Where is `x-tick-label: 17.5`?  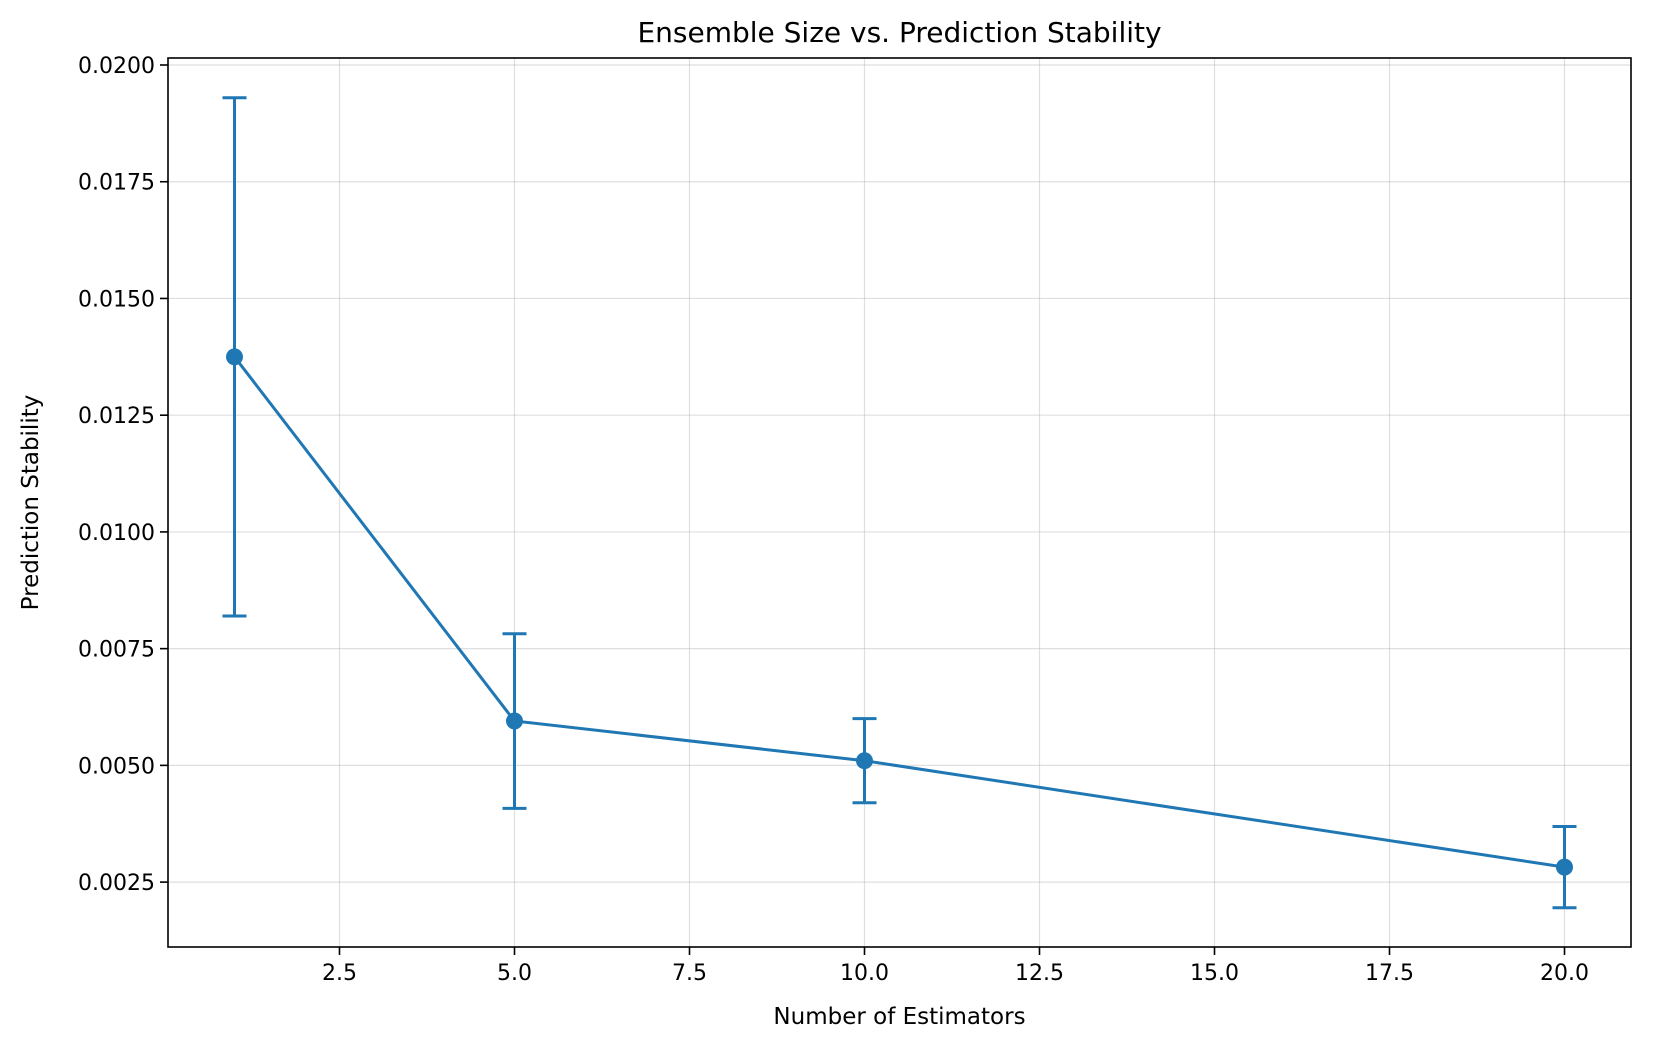 x-tick-label: 17.5 is located at coordinates (1389, 973).